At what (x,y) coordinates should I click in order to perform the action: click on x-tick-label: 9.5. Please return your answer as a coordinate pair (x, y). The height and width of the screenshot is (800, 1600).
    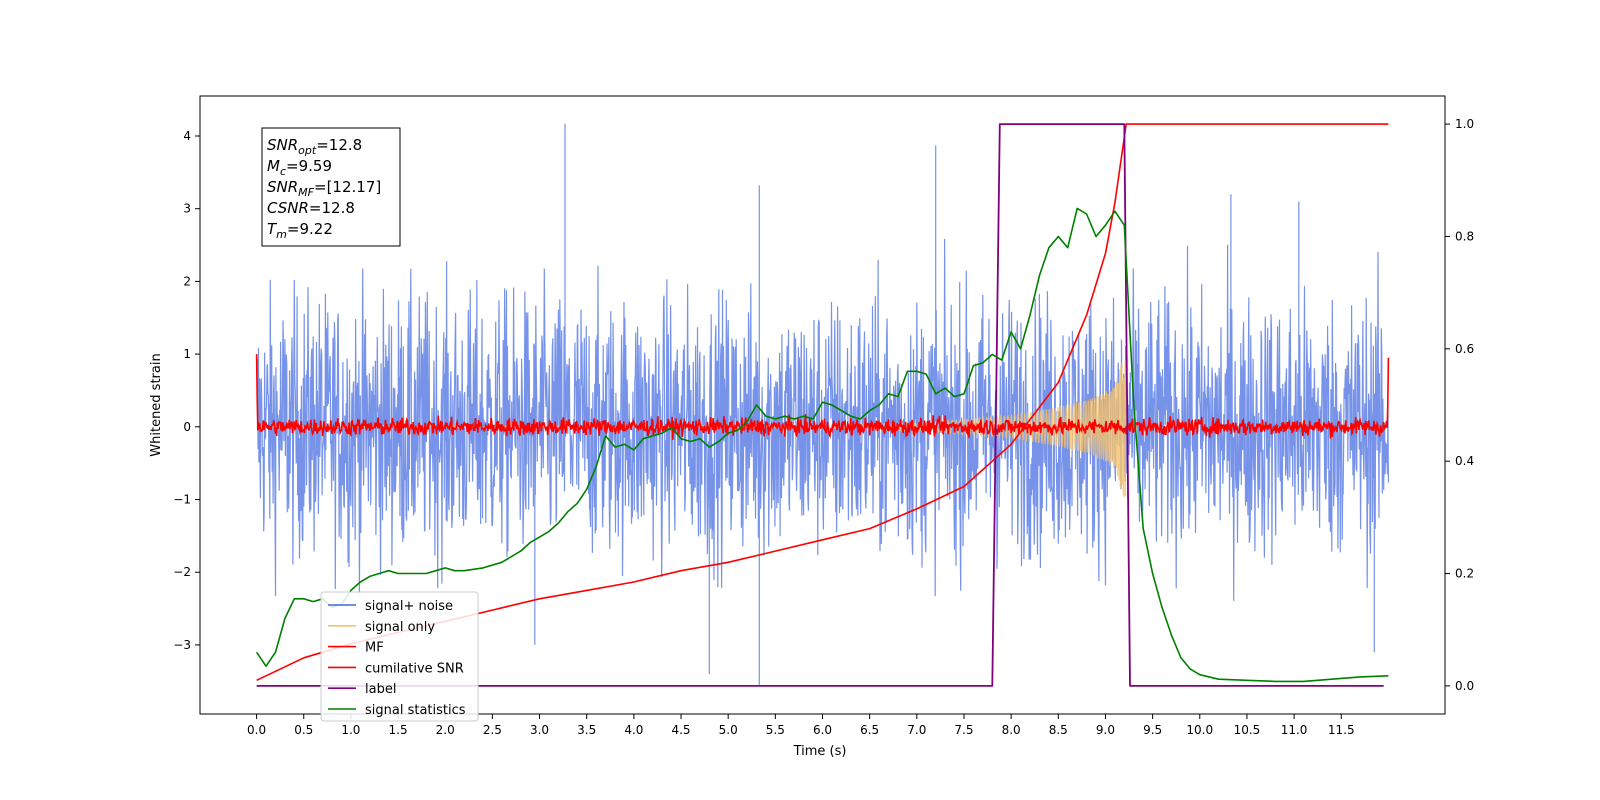
    Looking at the image, I should click on (1152, 730).